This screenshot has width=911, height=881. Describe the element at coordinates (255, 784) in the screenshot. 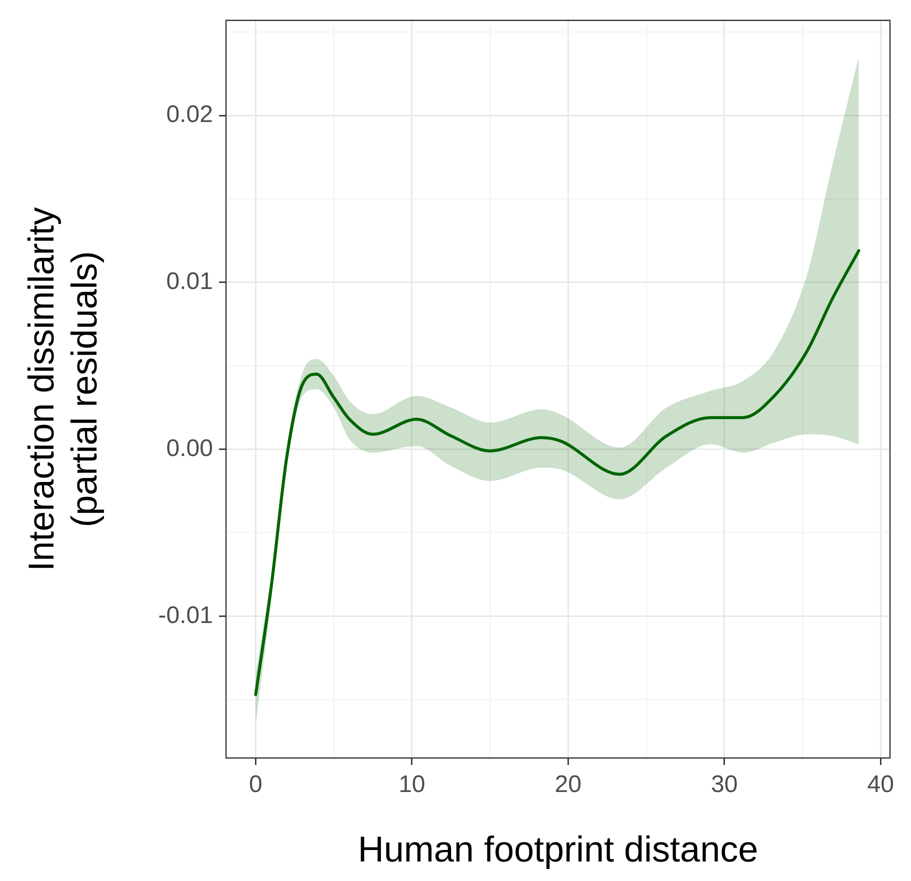

I see `x-tick-label: 0` at that location.